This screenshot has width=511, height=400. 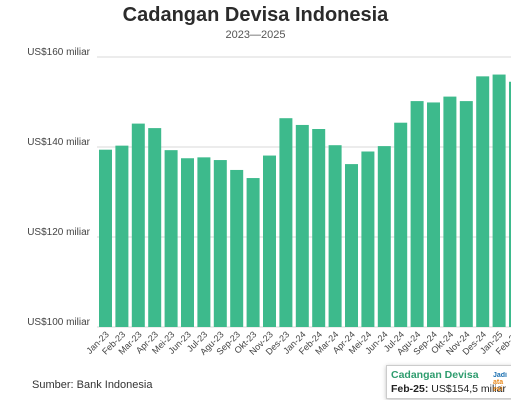 I want to click on tooltip-series: Cadangan Devisa, so click(x=435, y=375).